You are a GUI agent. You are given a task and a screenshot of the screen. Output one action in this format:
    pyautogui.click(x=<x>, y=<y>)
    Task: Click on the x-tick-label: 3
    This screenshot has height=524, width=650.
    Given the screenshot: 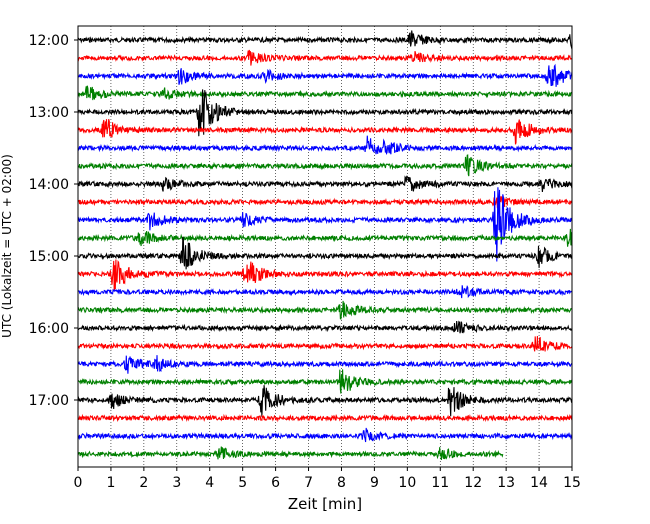 What is the action you would take?
    pyautogui.click(x=176, y=483)
    